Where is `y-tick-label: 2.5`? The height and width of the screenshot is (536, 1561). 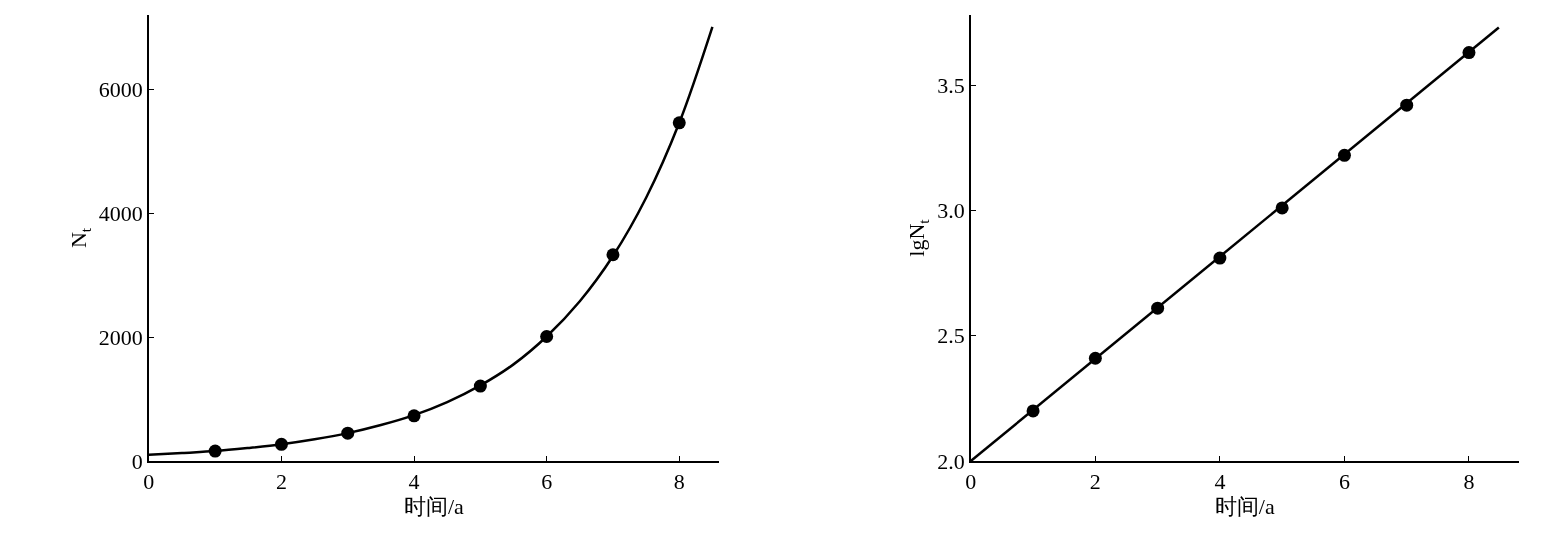
y-tick-label: 2.5 is located at coordinates (951, 336).